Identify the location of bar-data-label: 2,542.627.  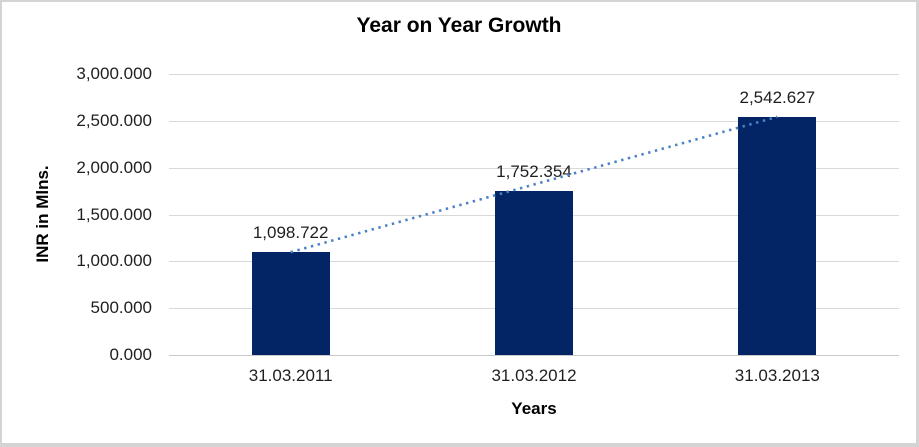
(777, 97).